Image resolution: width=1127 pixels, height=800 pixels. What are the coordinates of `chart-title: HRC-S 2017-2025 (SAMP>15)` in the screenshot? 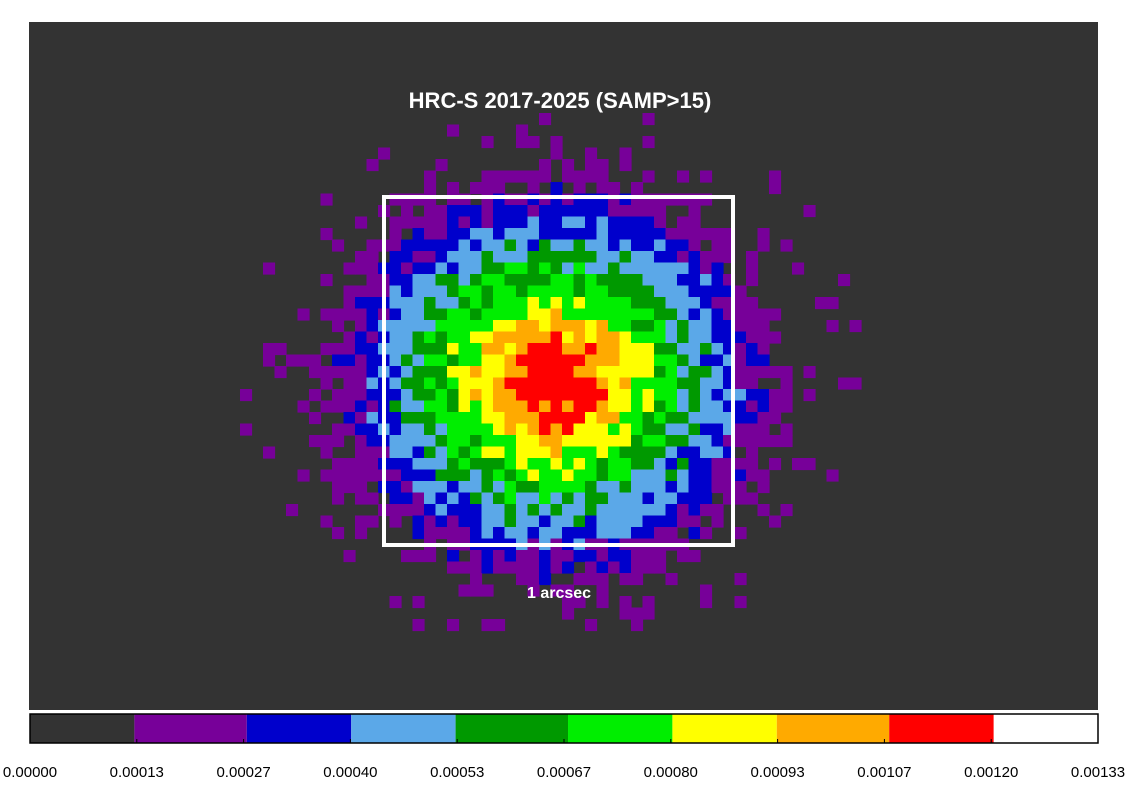 It's located at (560, 100).